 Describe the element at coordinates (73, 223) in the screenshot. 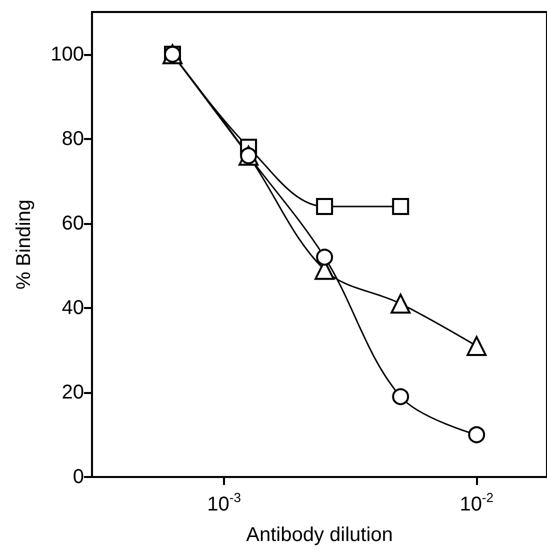

I see `y-tick-label: 60` at that location.